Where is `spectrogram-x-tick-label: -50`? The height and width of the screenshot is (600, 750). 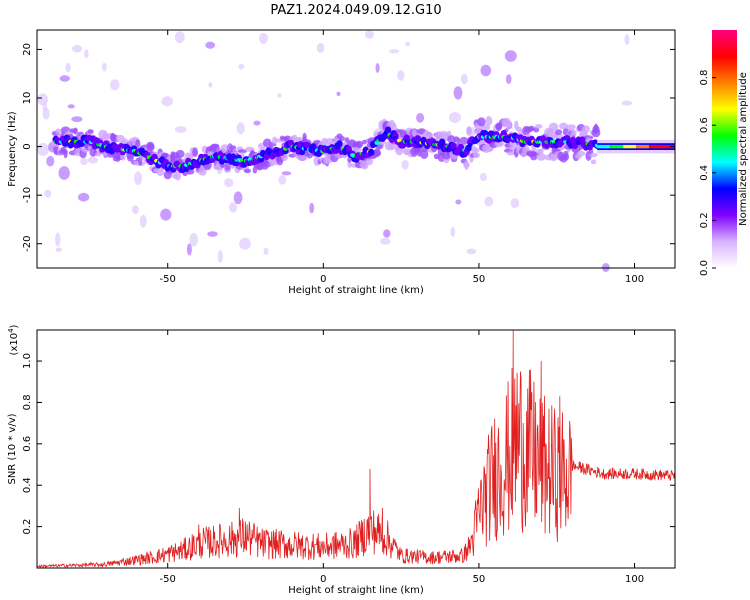 spectrogram-x-tick-label: -50 is located at coordinates (168, 279).